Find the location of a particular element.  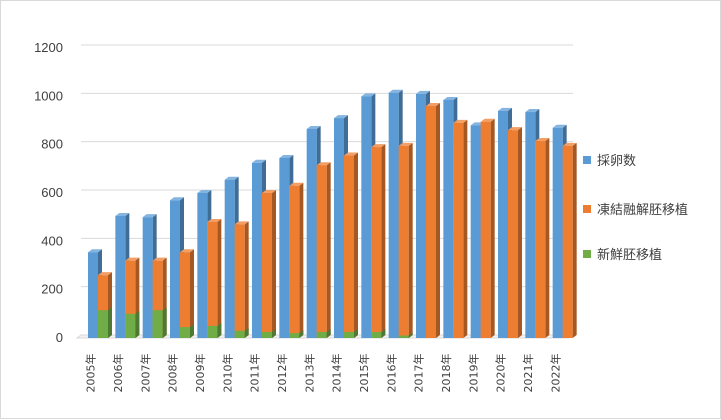

y-tick-label: 600 is located at coordinates (52, 192).